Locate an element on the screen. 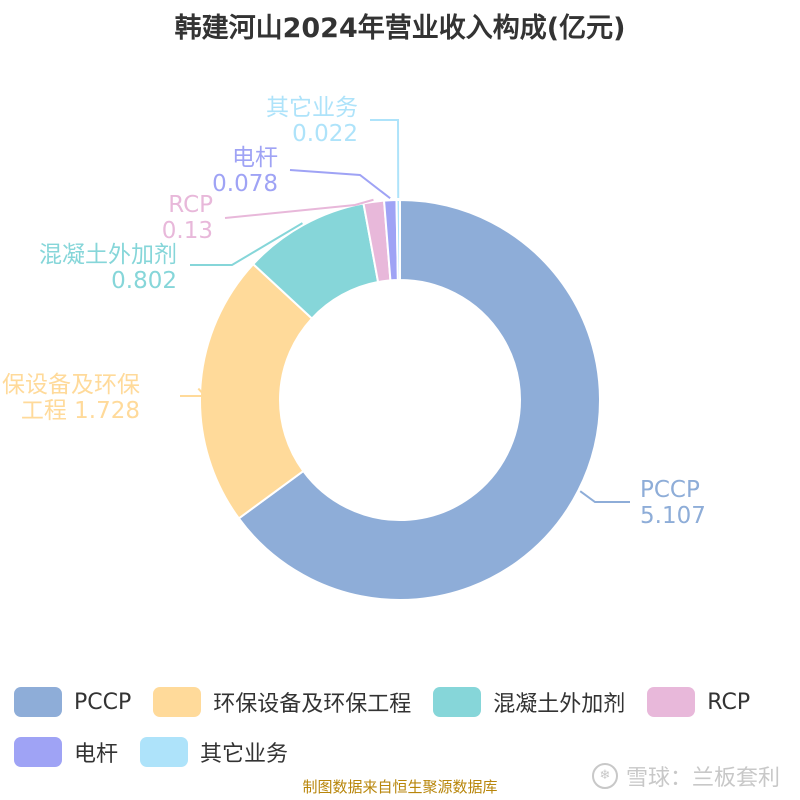 The height and width of the screenshot is (800, 800). legend-item-2: 混凝土外加剂 is located at coordinates (529, 702).